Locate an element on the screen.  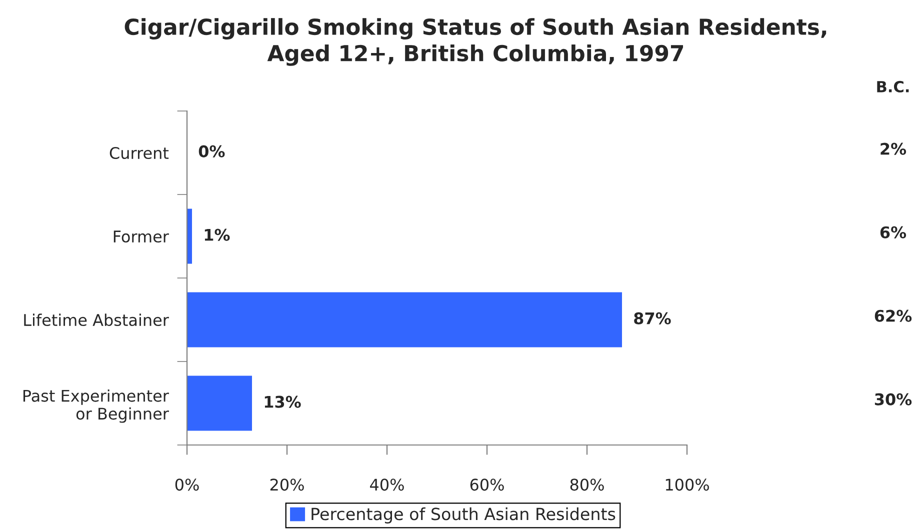
data-label: 1% is located at coordinates (217, 234).